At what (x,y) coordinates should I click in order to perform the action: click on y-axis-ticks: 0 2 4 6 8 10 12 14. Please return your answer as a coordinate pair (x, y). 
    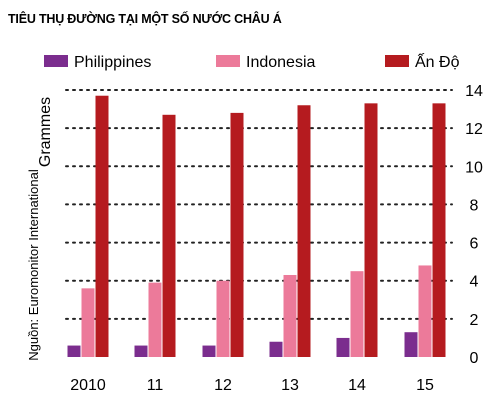
    Looking at the image, I should click on (474, 225).